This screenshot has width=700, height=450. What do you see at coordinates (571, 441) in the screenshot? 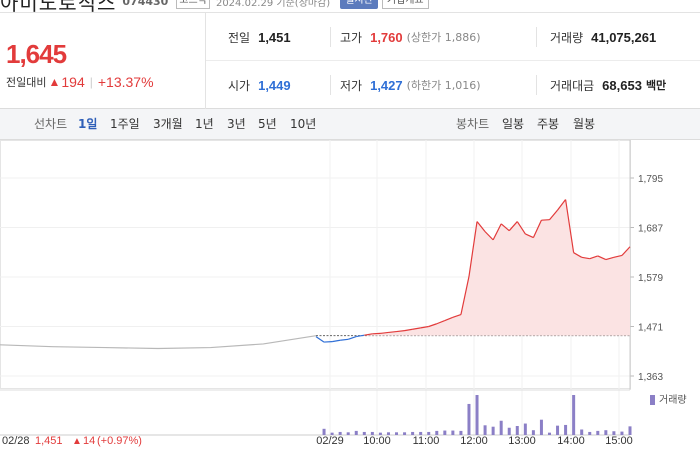
I see `x-tick-label: 14:00` at bounding box center [571, 441].